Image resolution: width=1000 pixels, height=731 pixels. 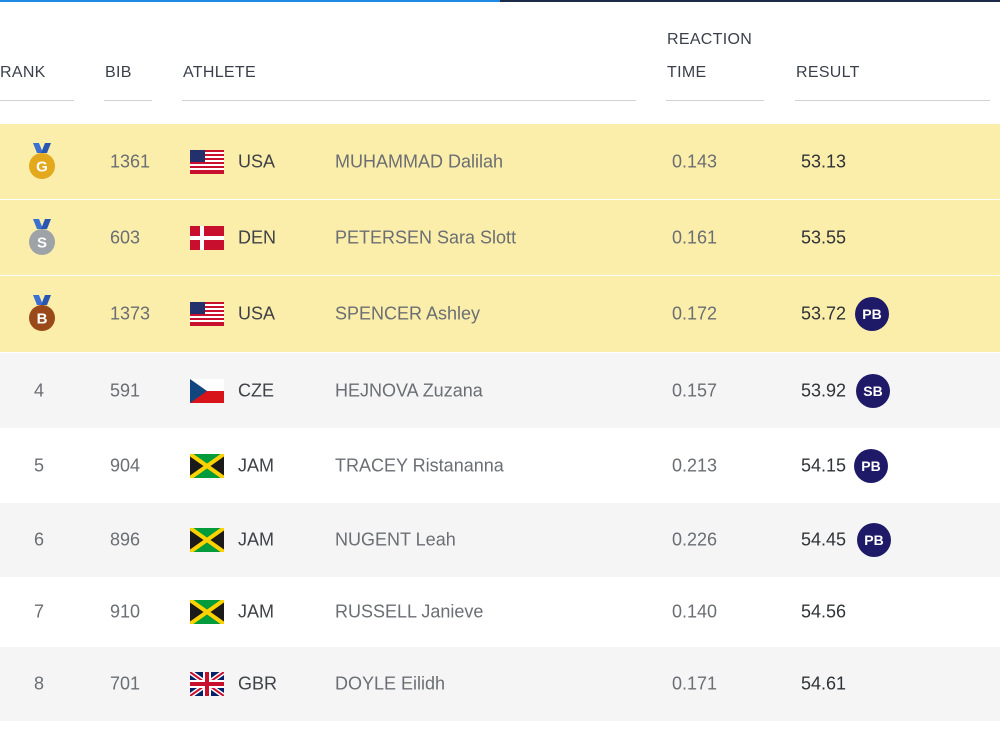 What do you see at coordinates (824, 313) in the screenshot?
I see `result-value: 53.72` at bounding box center [824, 313].